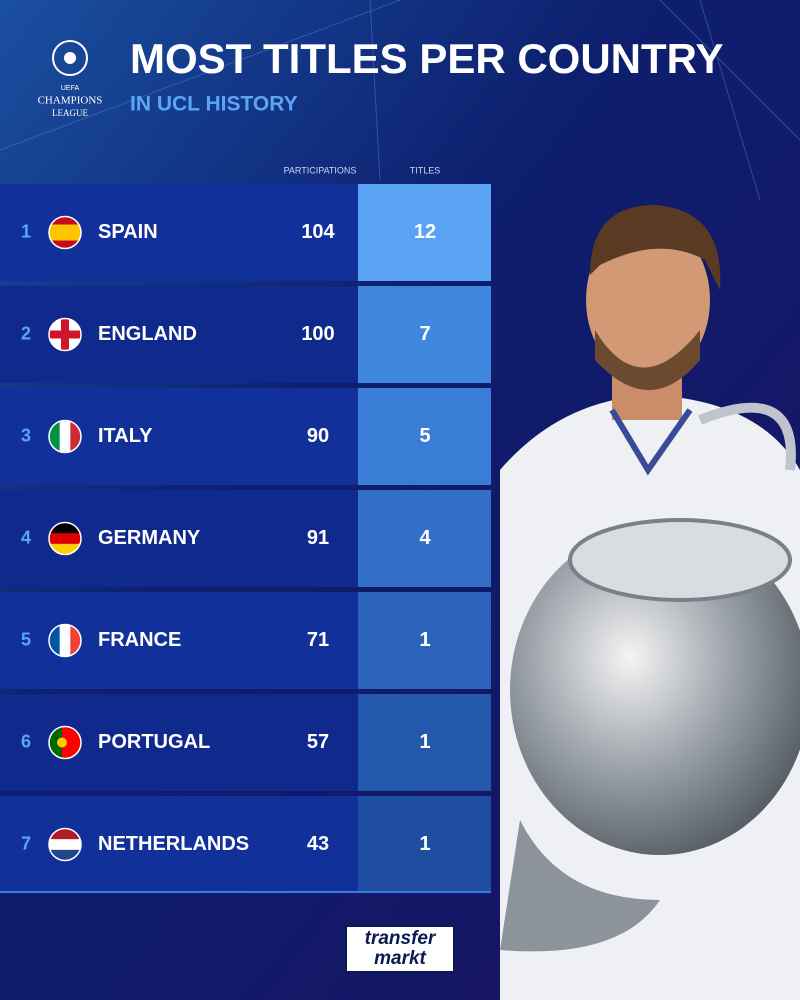 The width and height of the screenshot is (800, 1000). Describe the element at coordinates (317, 334) in the screenshot. I see `participations: 100` at that location.